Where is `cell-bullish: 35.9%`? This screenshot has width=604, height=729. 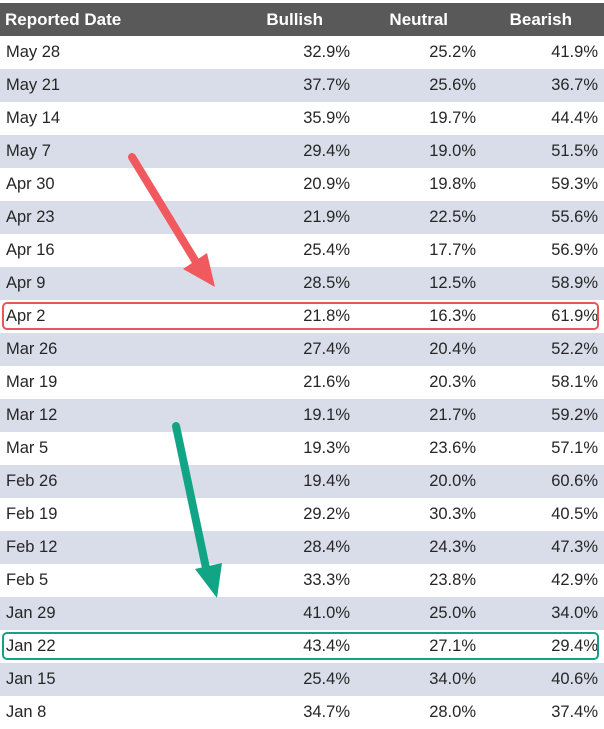 cell-bullish: 35.9% is located at coordinates (326, 118).